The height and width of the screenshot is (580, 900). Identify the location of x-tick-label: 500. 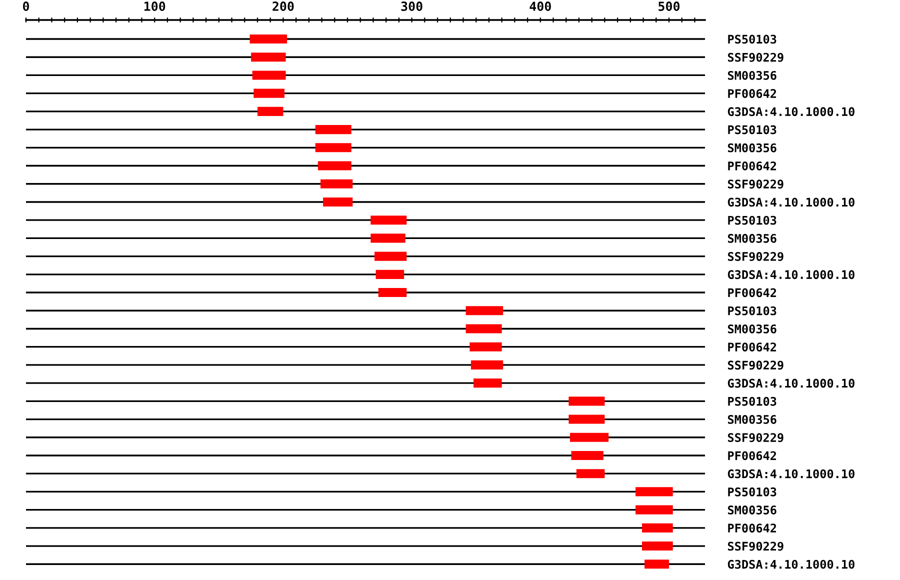
(669, 6).